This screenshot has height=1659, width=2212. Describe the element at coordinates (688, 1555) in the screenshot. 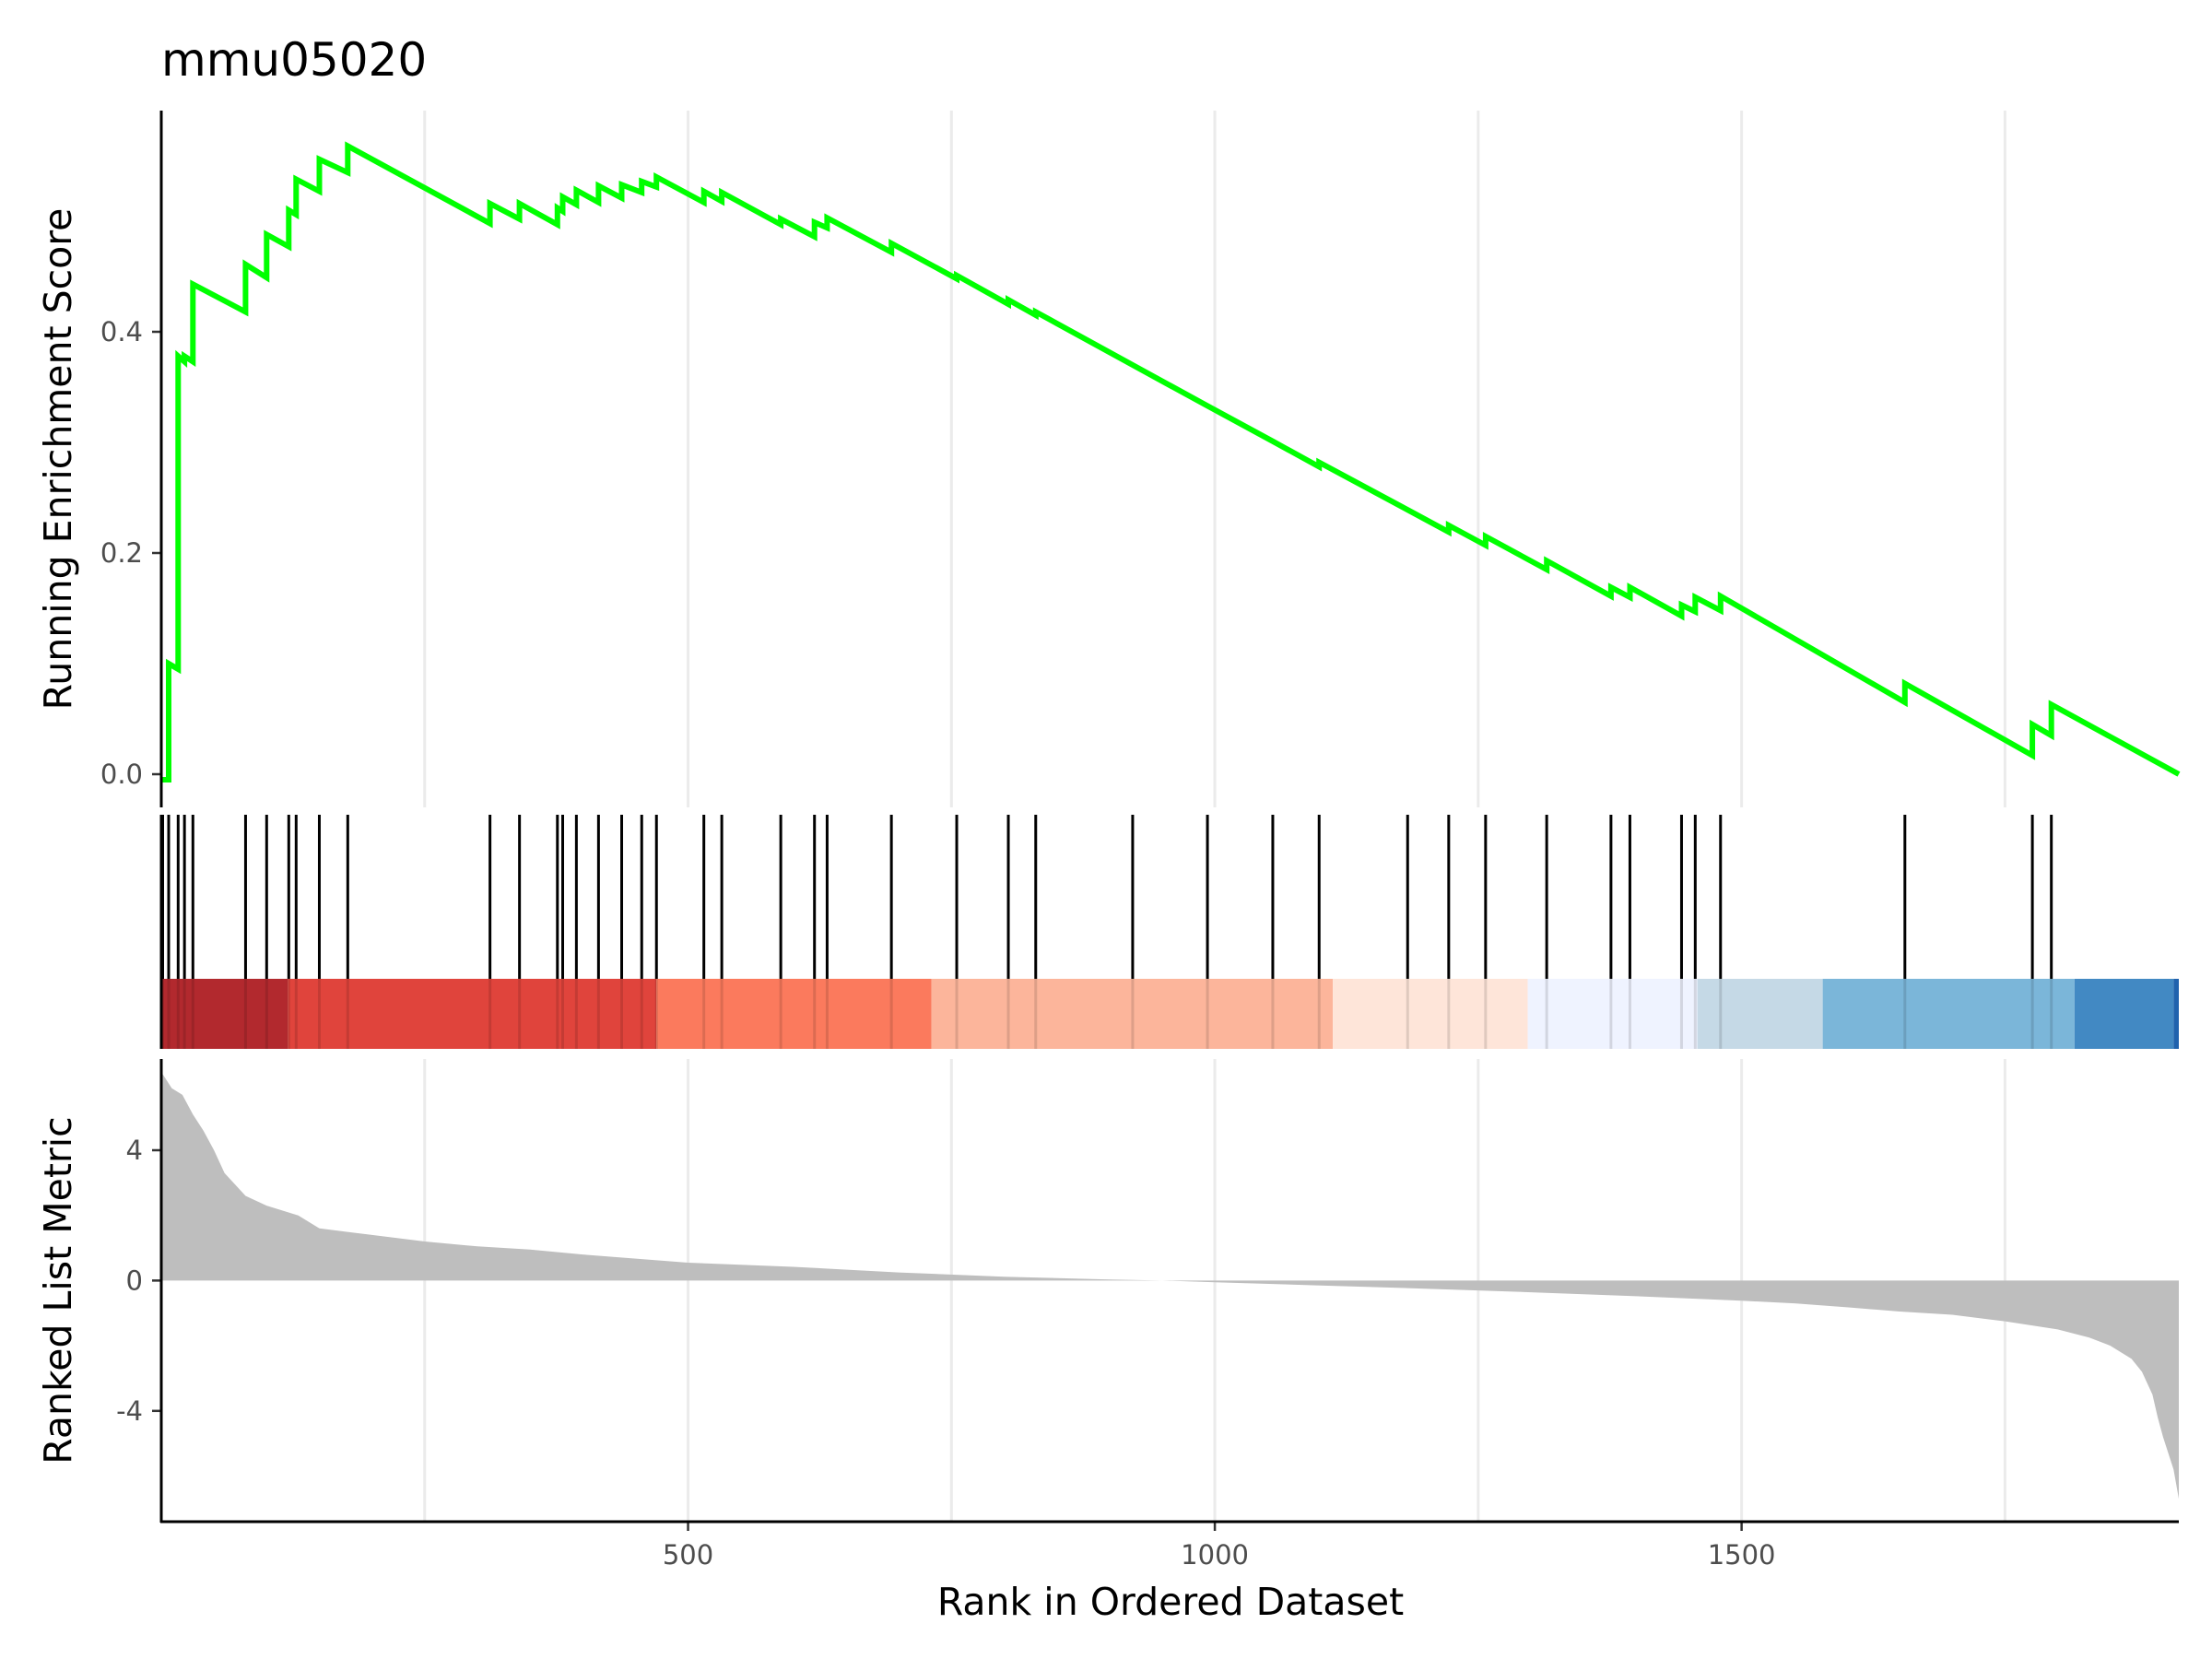

I see `x-tick-label: 500` at that location.